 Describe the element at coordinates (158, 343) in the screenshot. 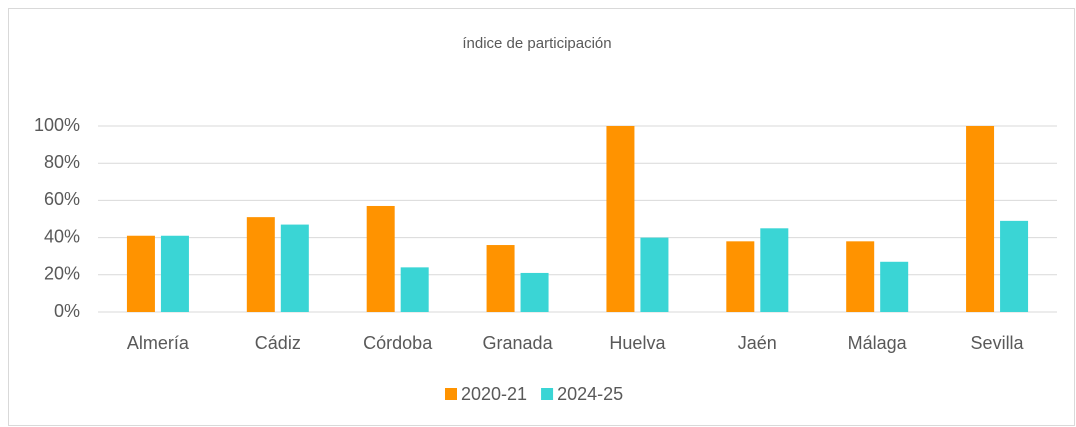

I see `x-tick-label: Almería` at that location.